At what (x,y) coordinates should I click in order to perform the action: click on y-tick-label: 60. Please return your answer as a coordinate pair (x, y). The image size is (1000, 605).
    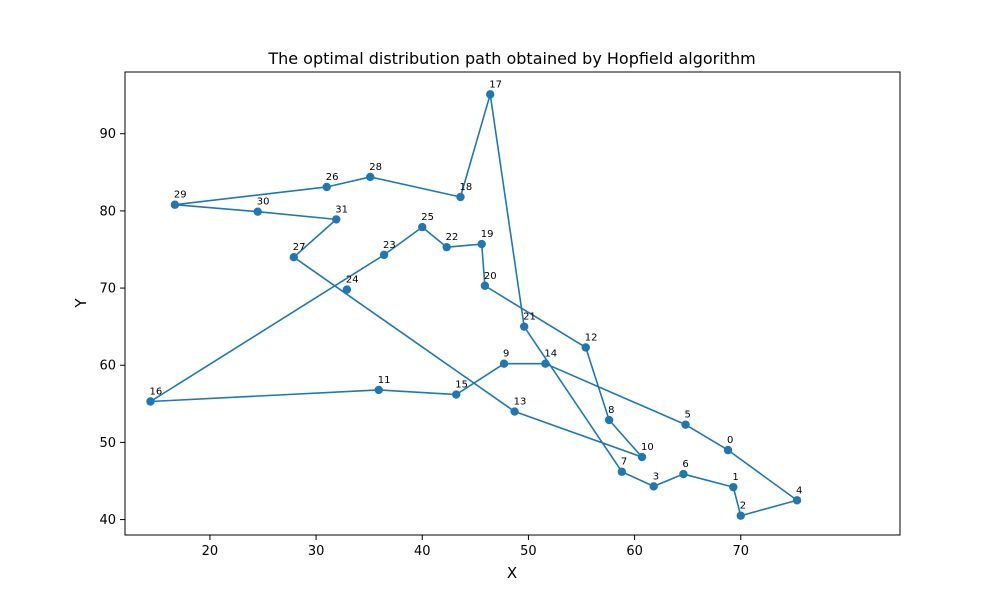
    Looking at the image, I should click on (107, 366).